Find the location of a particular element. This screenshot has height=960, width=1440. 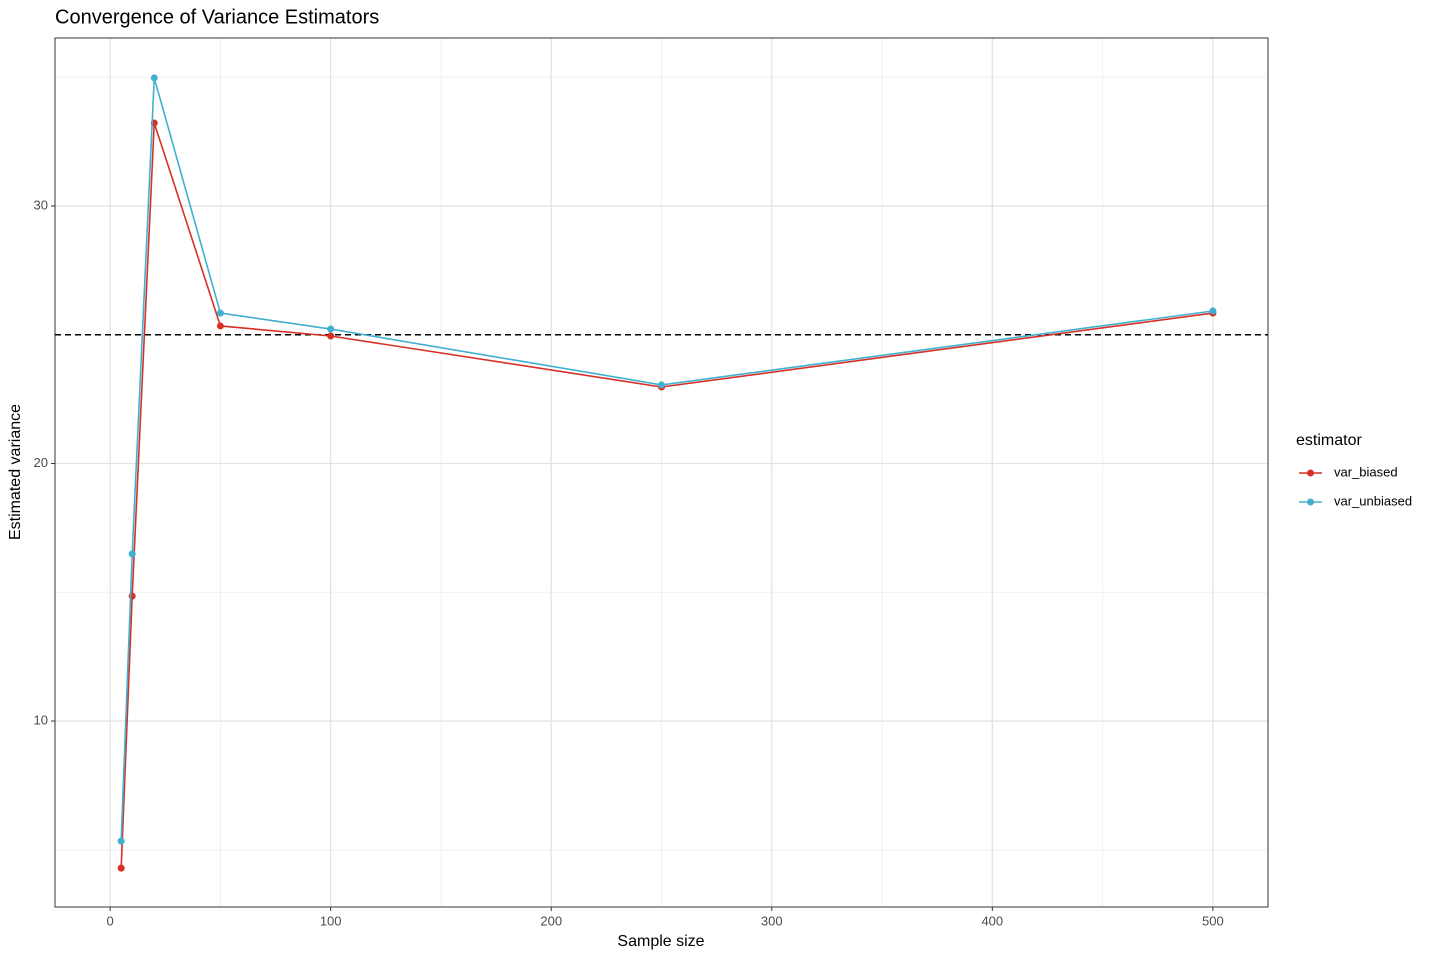

x-tick-label: 200 is located at coordinates (551, 920).